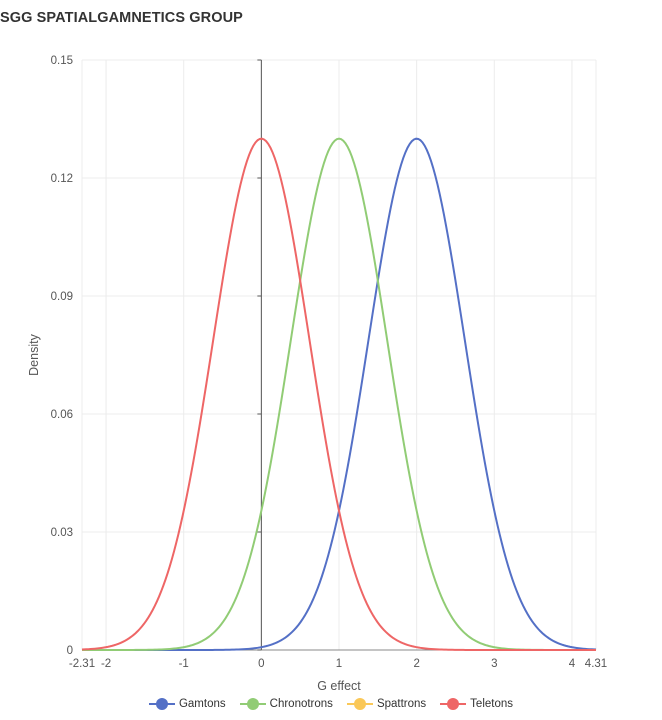 This screenshot has width=662, height=720. I want to click on y-tick-label: 0.12, so click(62, 179).